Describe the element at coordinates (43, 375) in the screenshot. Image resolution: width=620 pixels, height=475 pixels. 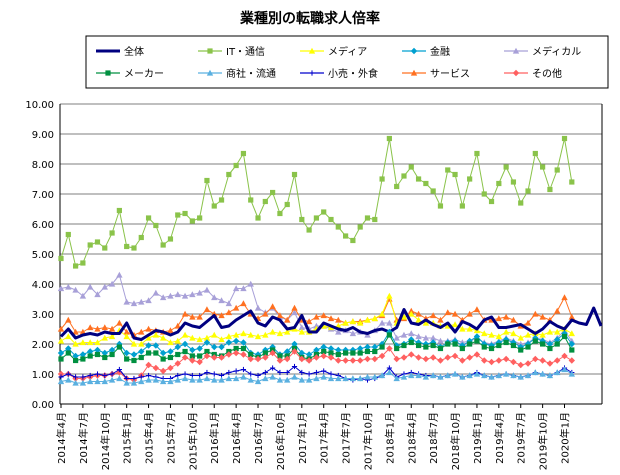
I see `y-tick-label: 1.00` at that location.